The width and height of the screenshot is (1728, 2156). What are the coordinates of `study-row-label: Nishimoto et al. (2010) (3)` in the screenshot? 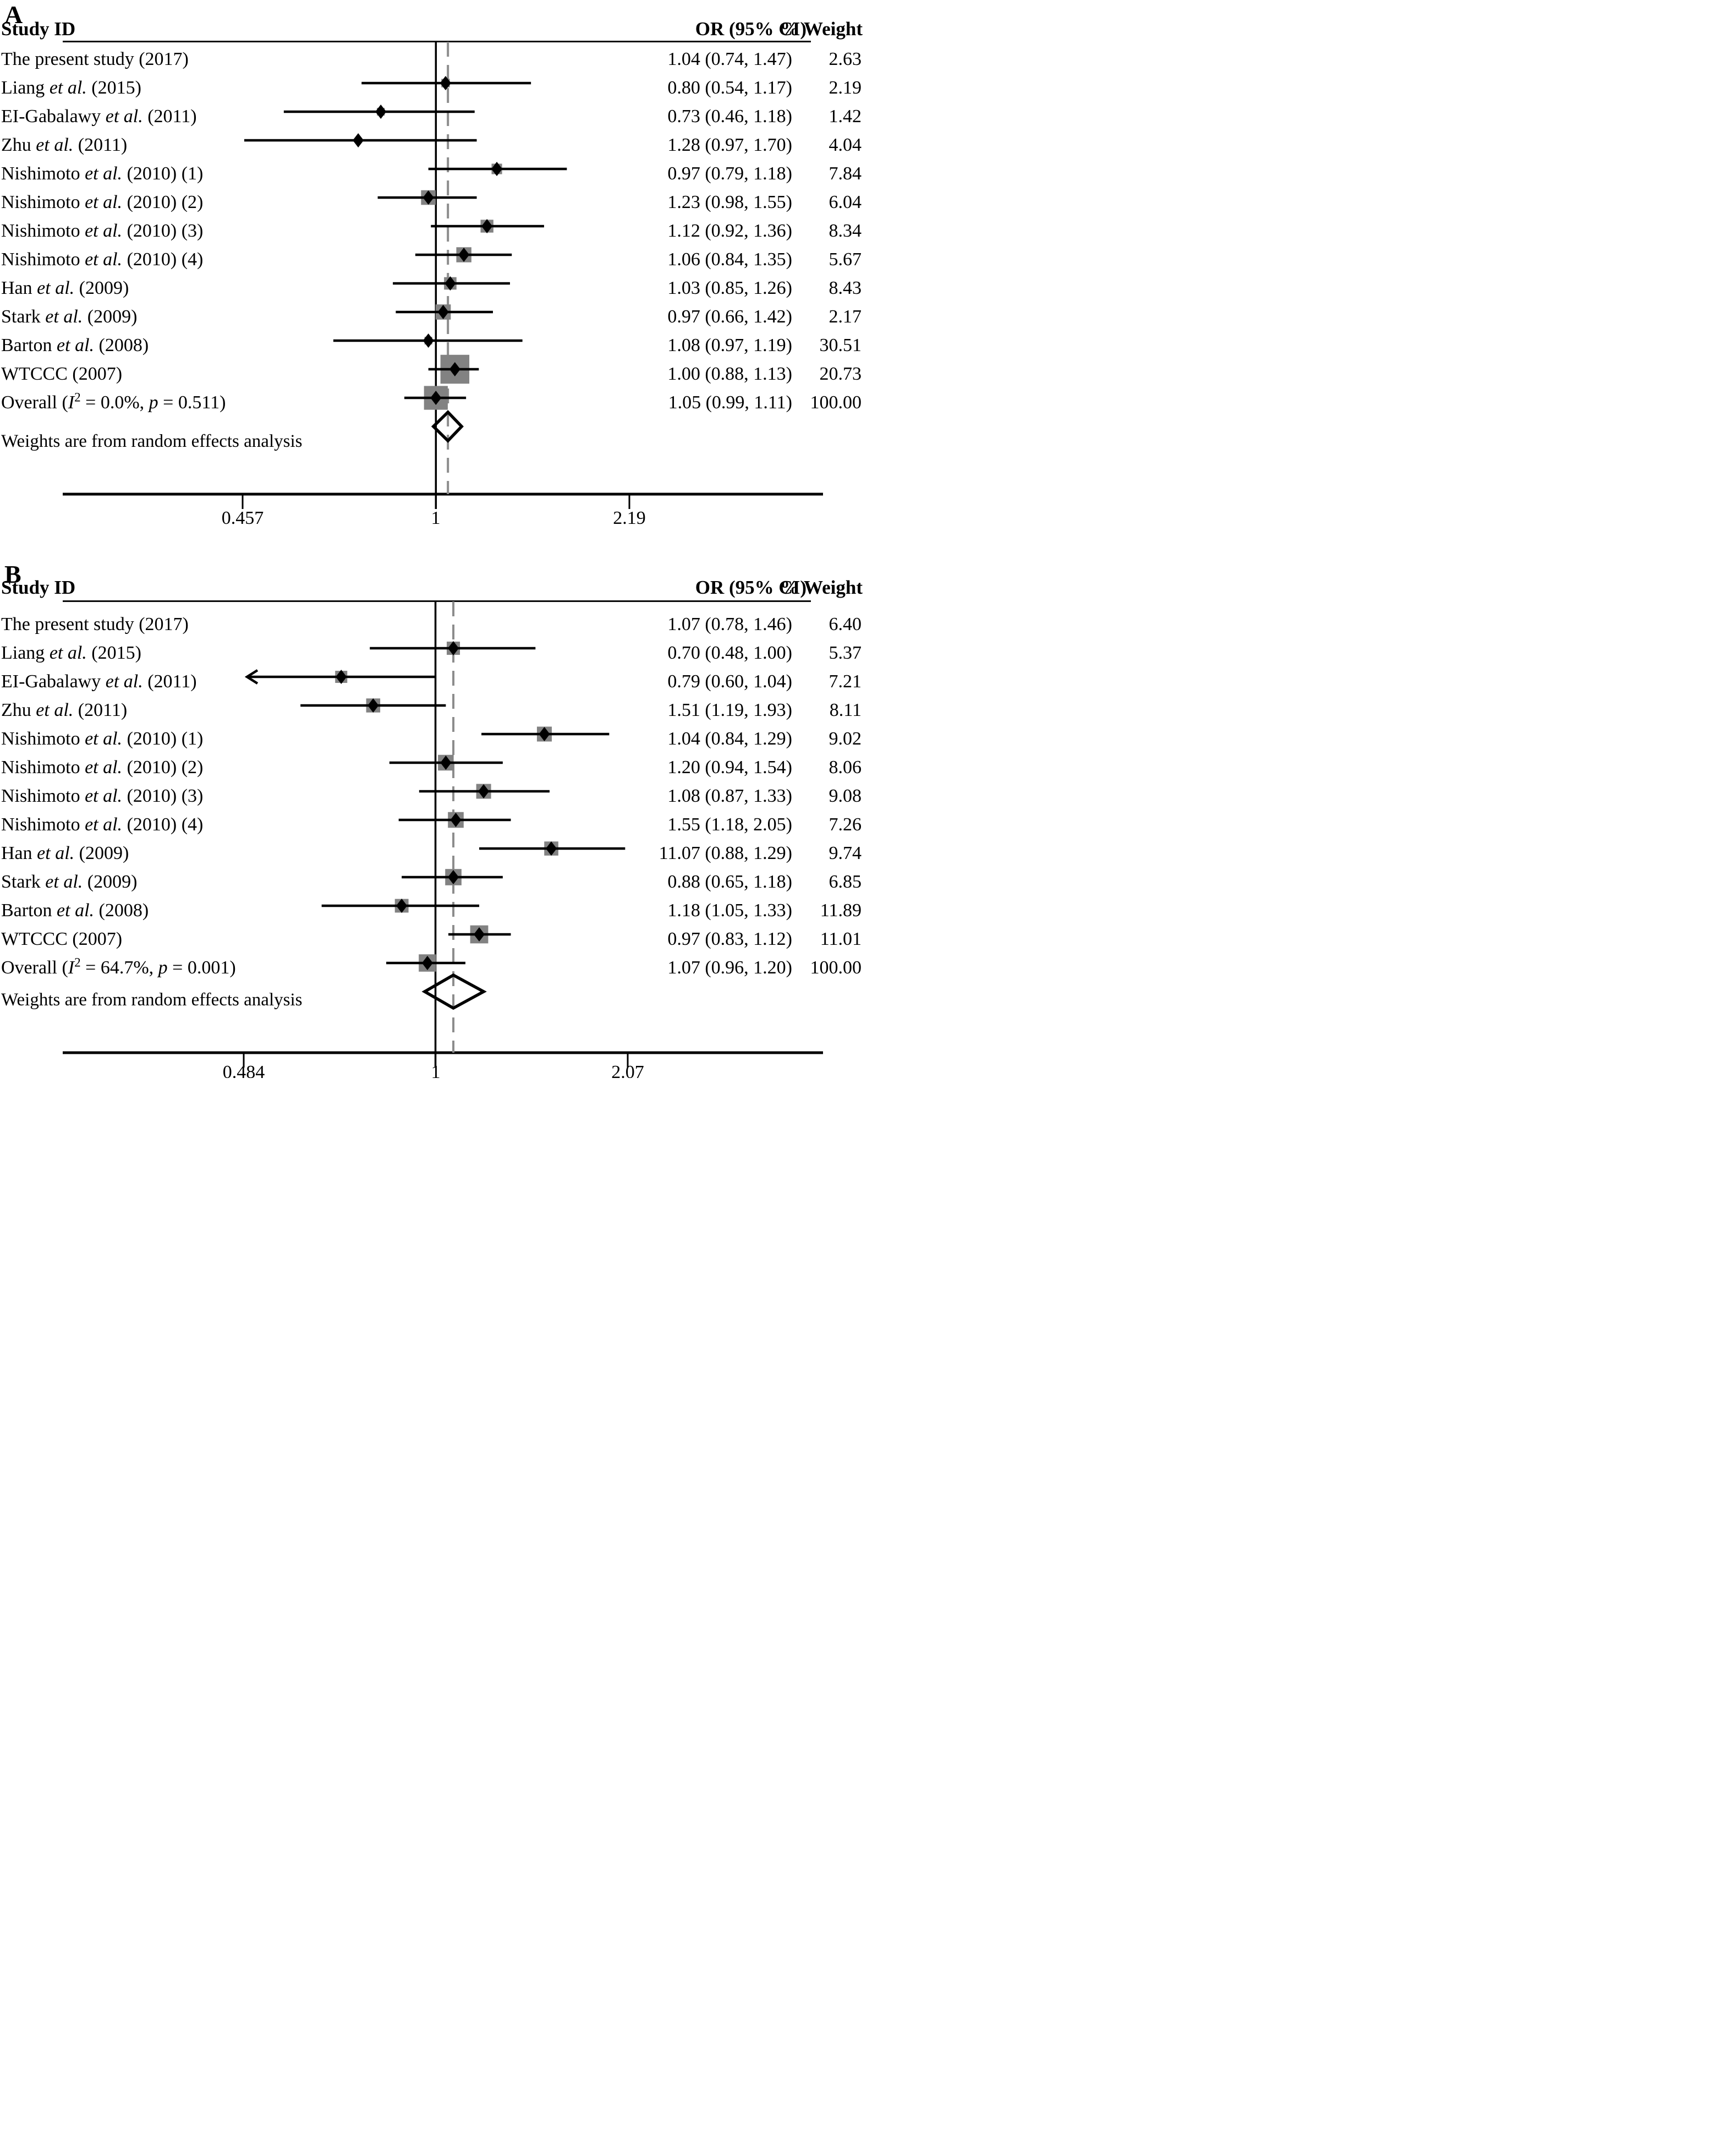 It's located at (102, 796).